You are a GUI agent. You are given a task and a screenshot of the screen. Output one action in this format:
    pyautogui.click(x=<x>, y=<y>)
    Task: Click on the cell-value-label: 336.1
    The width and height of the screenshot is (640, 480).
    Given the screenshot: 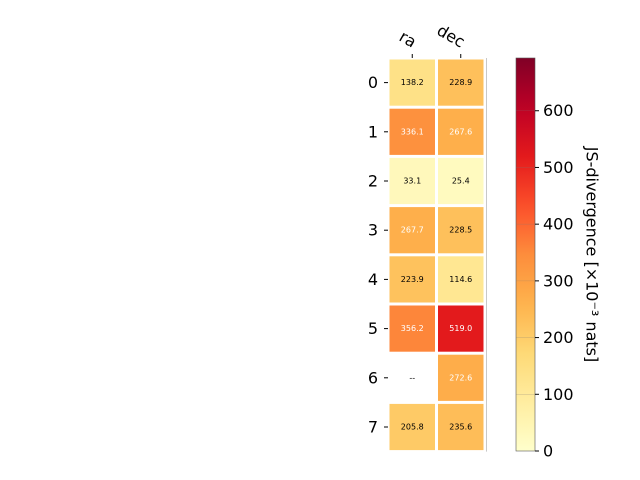 What is the action you would take?
    pyautogui.click(x=412, y=131)
    